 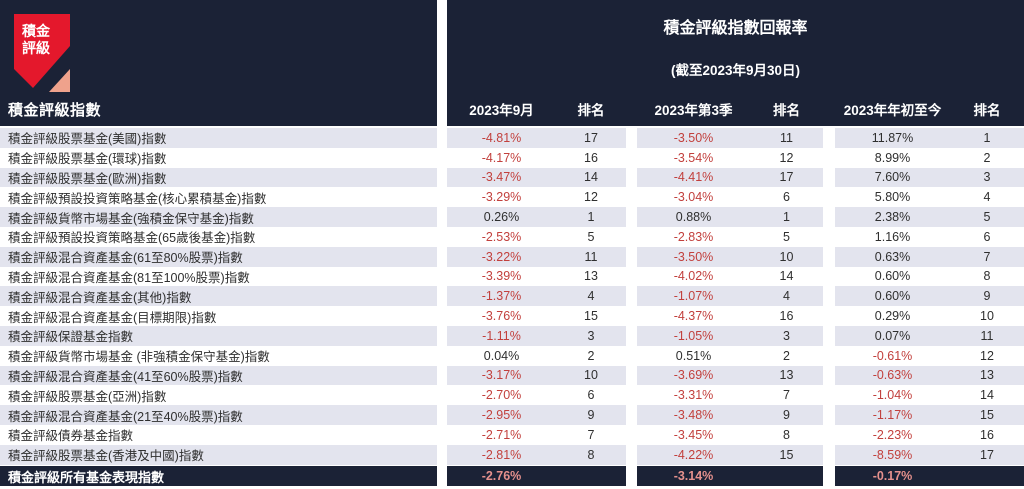 What do you see at coordinates (218, 454) in the screenshot?
I see `fund-name-cell: 積金評級股票基金(香港及中國)指數` at bounding box center [218, 454].